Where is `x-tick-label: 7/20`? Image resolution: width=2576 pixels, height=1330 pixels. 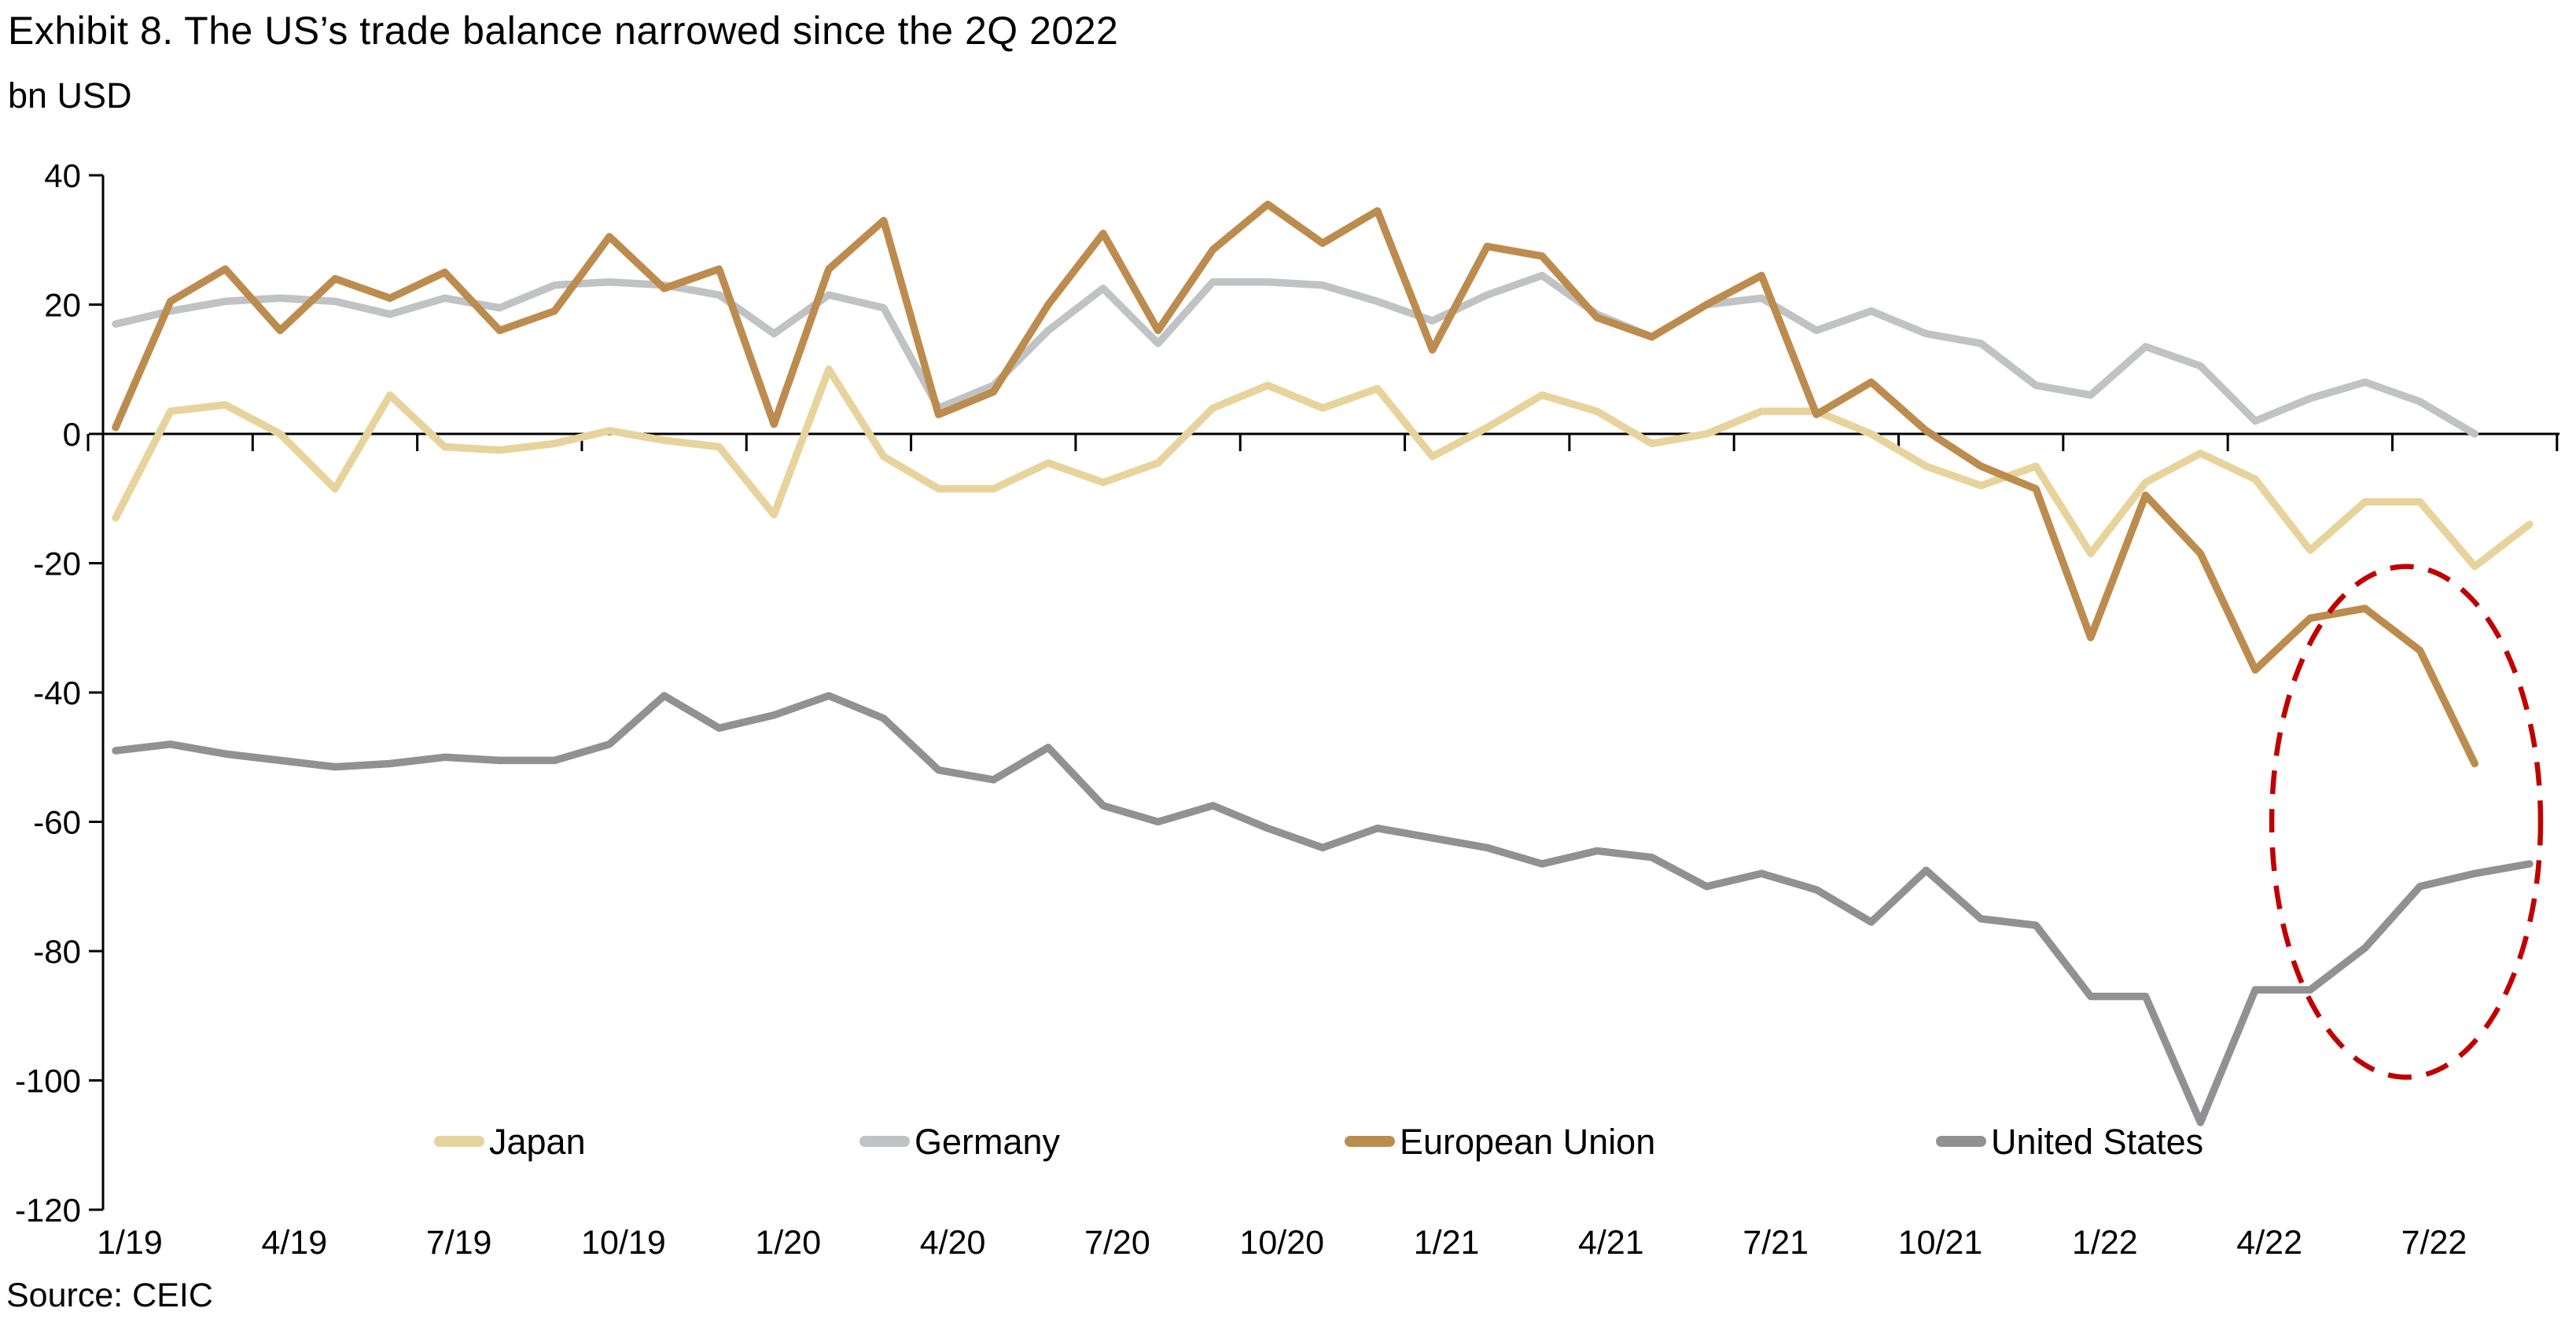 x-tick-label: 7/20 is located at coordinates (1117, 1243).